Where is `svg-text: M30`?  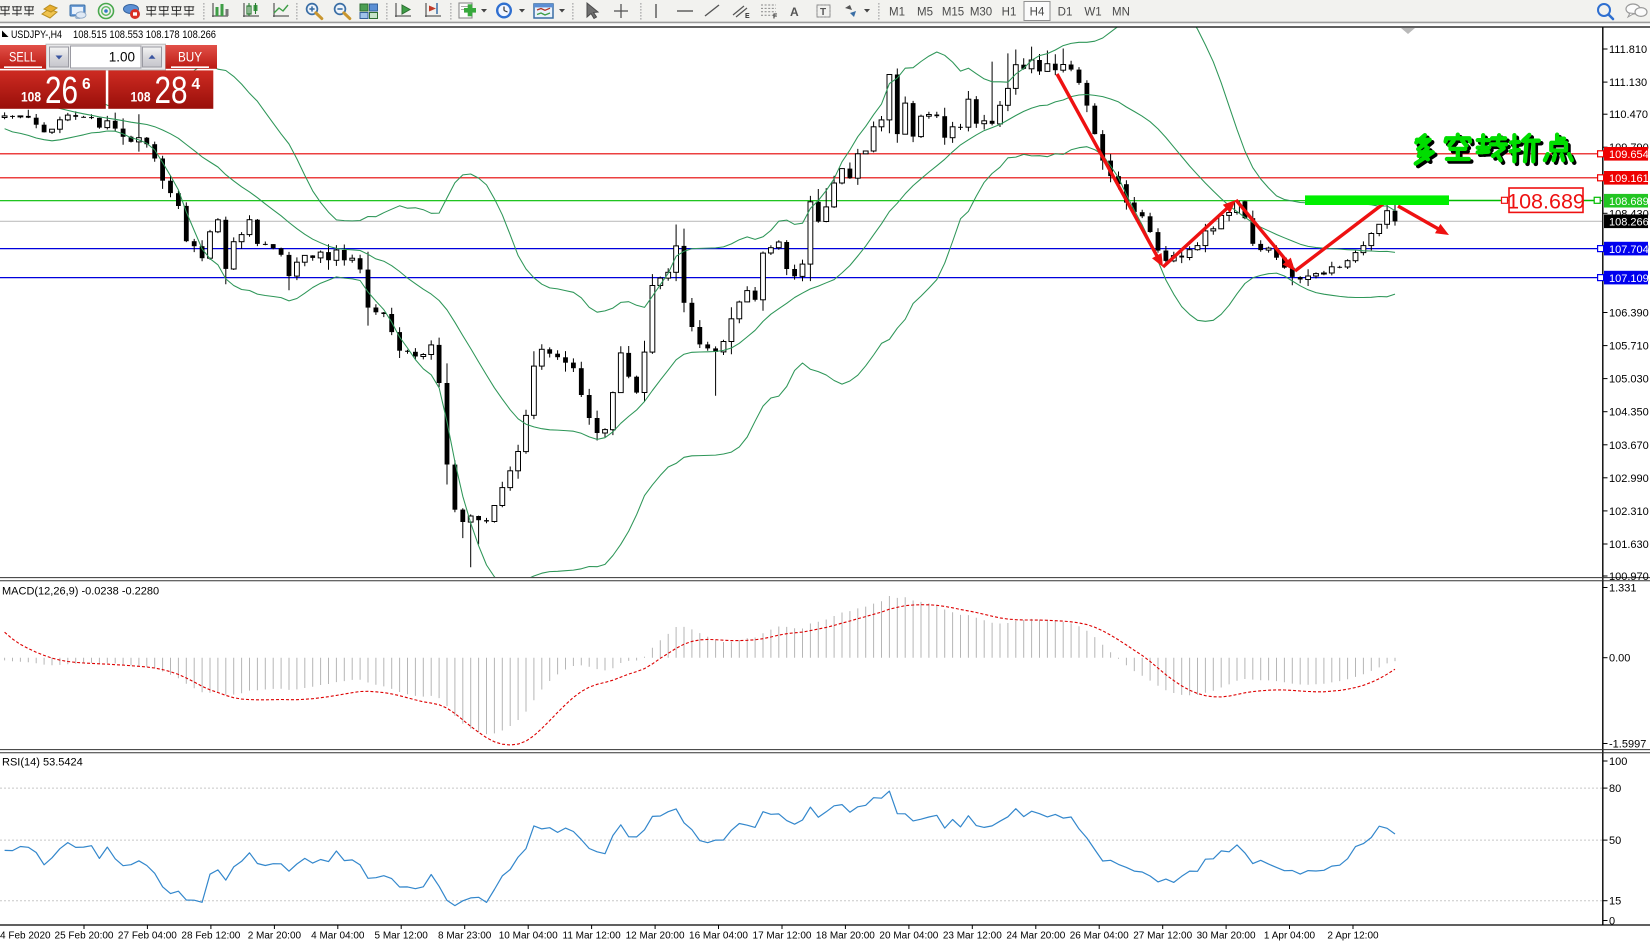
svg-text: M30 is located at coordinates (981, 12).